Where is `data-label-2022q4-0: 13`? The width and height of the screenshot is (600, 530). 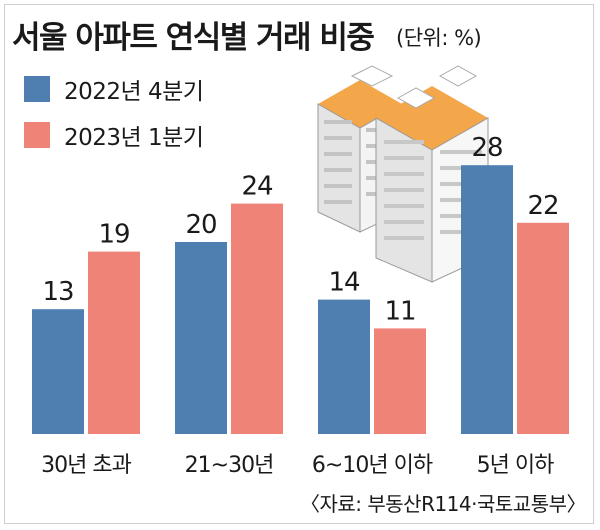
data-label-2022q4-0: 13 is located at coordinates (57, 292).